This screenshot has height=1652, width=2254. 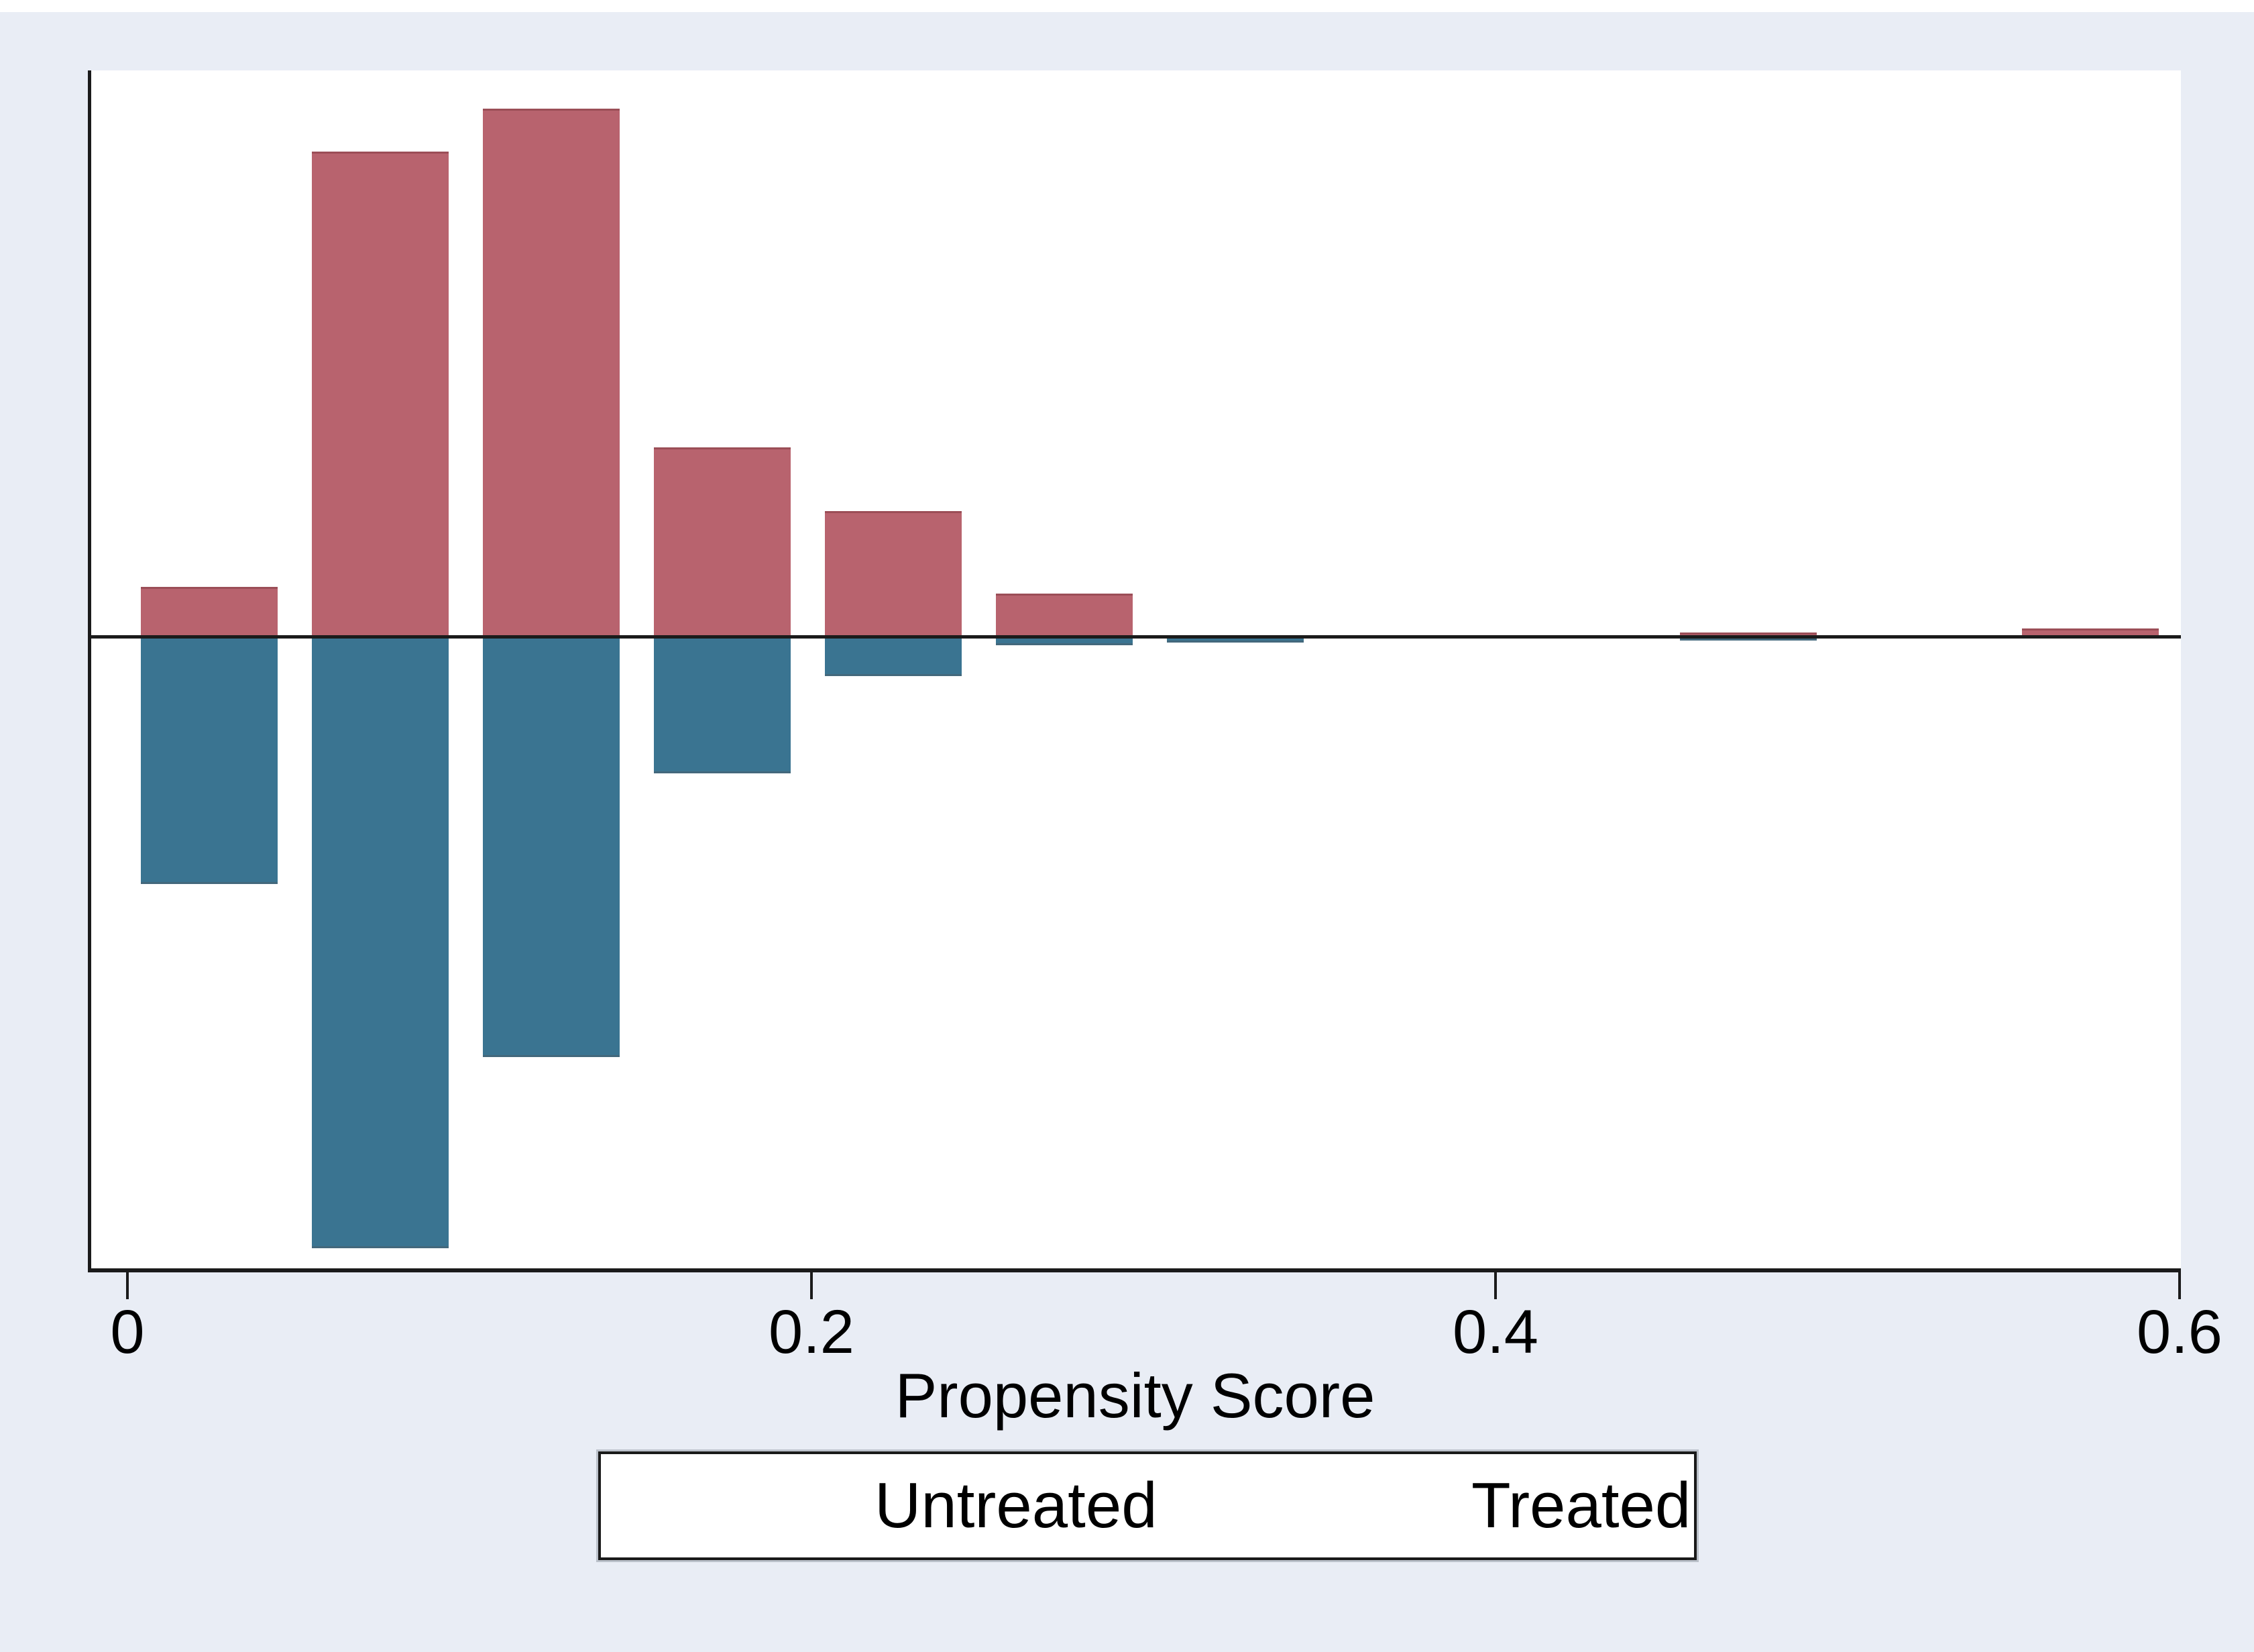 What do you see at coordinates (811, 1285) in the screenshot?
I see `x-tick-0.2` at bounding box center [811, 1285].